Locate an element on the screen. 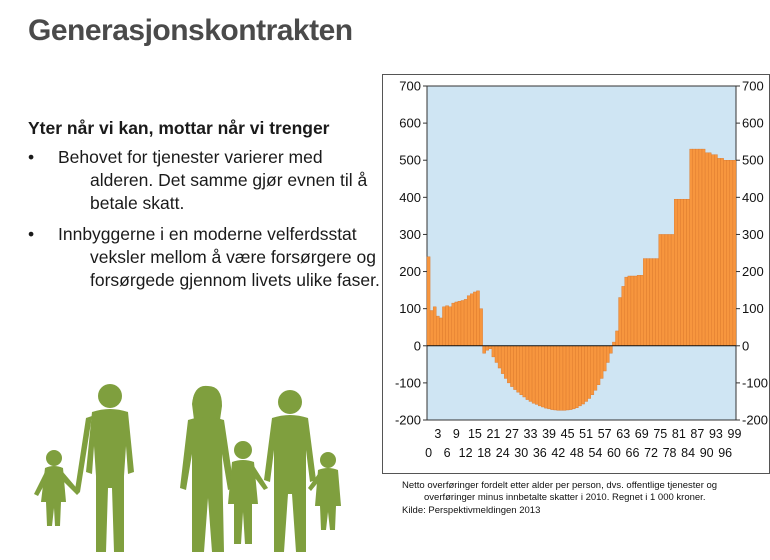 The height and width of the screenshot is (560, 770). x-tick-label: 48 is located at coordinates (577, 453).